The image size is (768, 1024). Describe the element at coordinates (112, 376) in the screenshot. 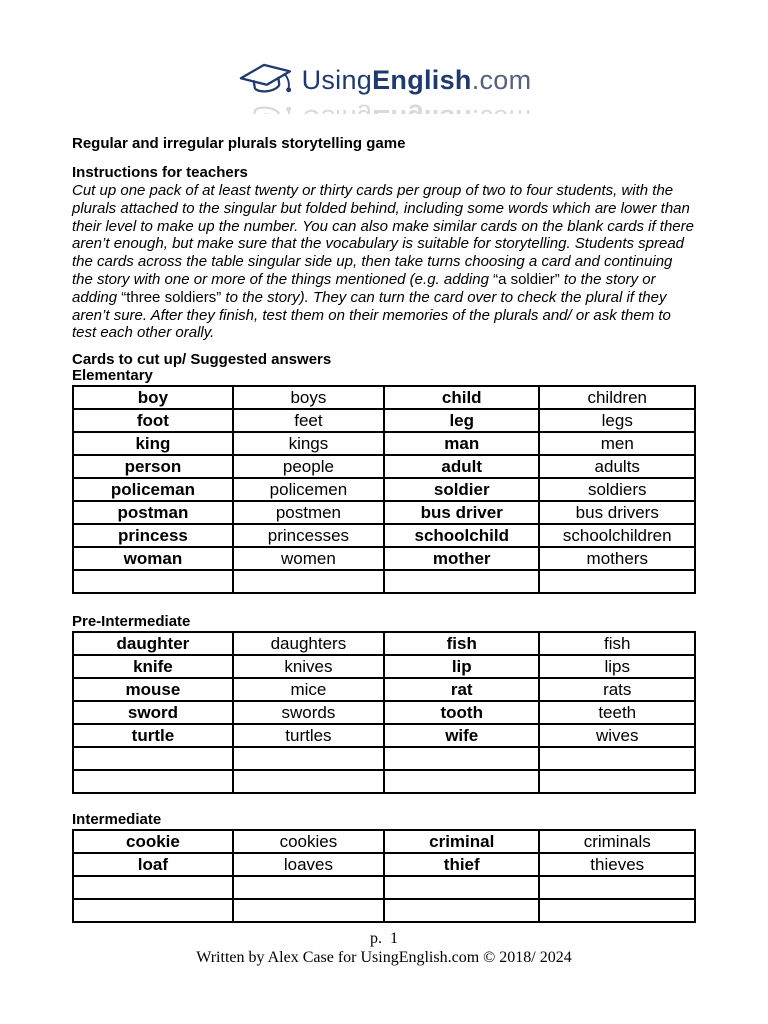

I see `section-label-elementary: Elementary` at that location.